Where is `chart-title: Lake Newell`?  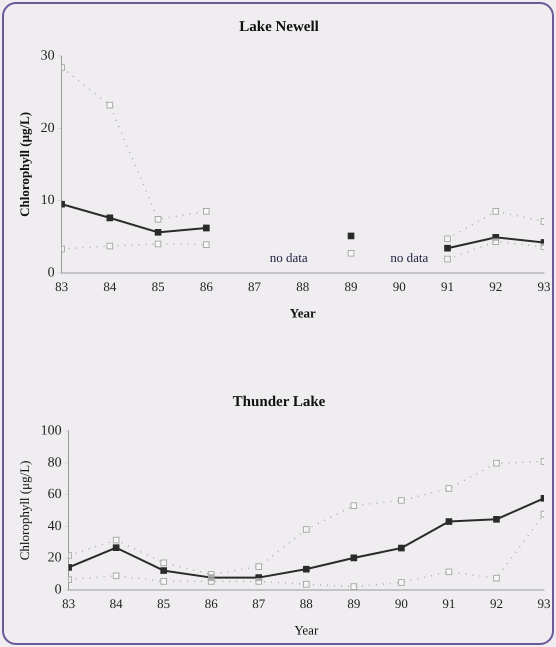 chart-title: Lake Newell is located at coordinates (279, 26).